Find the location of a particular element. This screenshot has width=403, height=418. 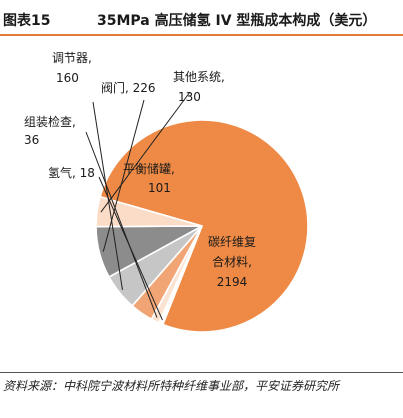

slice-label-7-line-2: 130 is located at coordinates (189, 97).